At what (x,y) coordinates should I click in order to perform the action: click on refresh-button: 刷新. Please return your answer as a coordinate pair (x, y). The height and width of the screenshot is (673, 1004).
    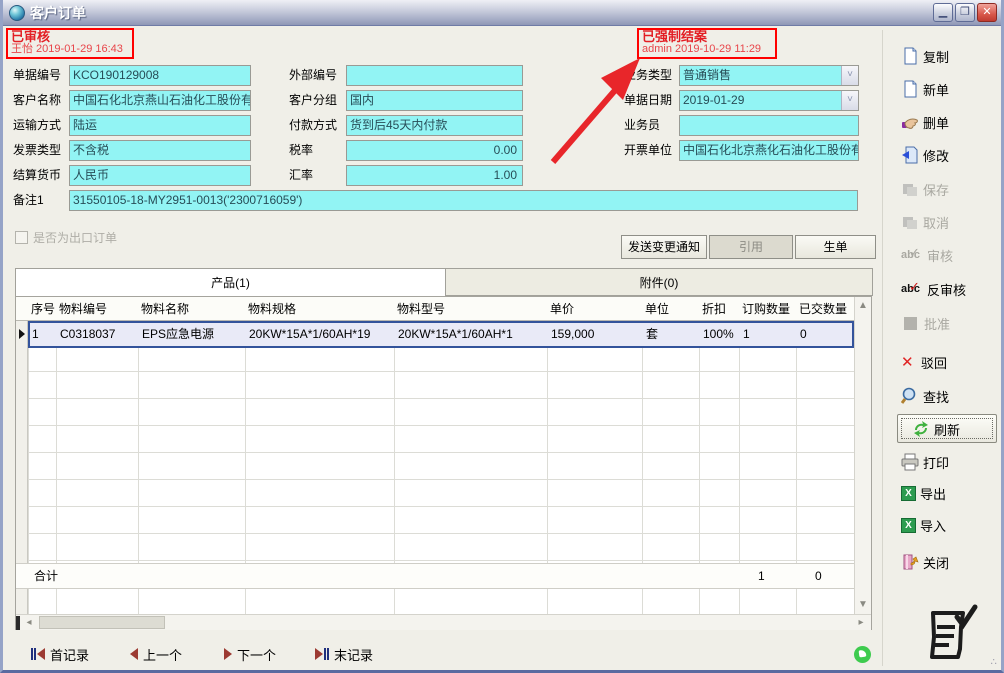
    Looking at the image, I should click on (947, 428).